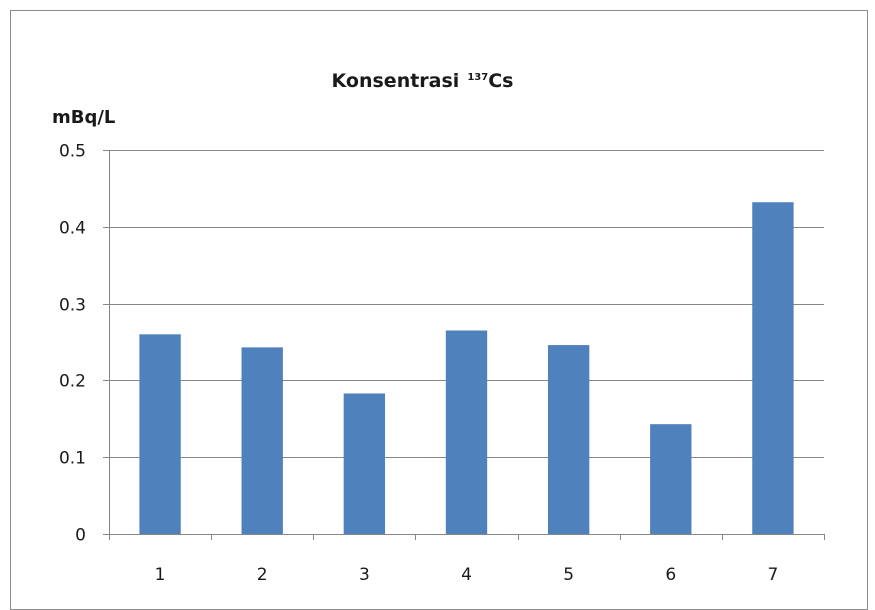  Describe the element at coordinates (72, 382) in the screenshot. I see `y-tick-label-2: 0.2` at that location.